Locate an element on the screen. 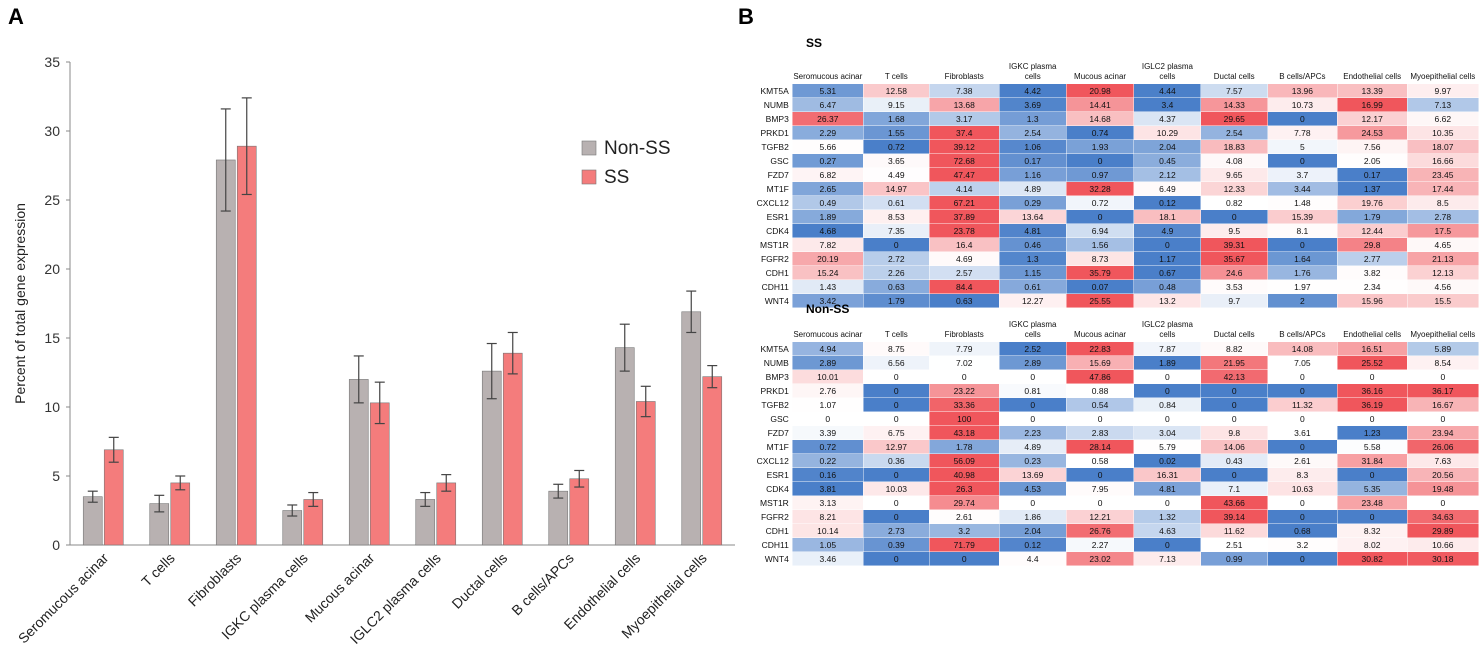 This screenshot has height=652, width=1479. heatmap-cell: 29.65 is located at coordinates (1234, 118).